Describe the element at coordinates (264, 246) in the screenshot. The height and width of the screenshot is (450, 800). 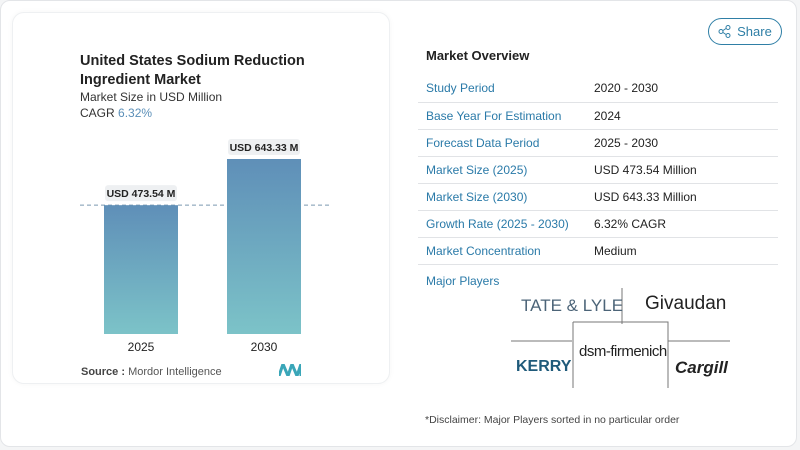
I see `bar-2030` at that location.